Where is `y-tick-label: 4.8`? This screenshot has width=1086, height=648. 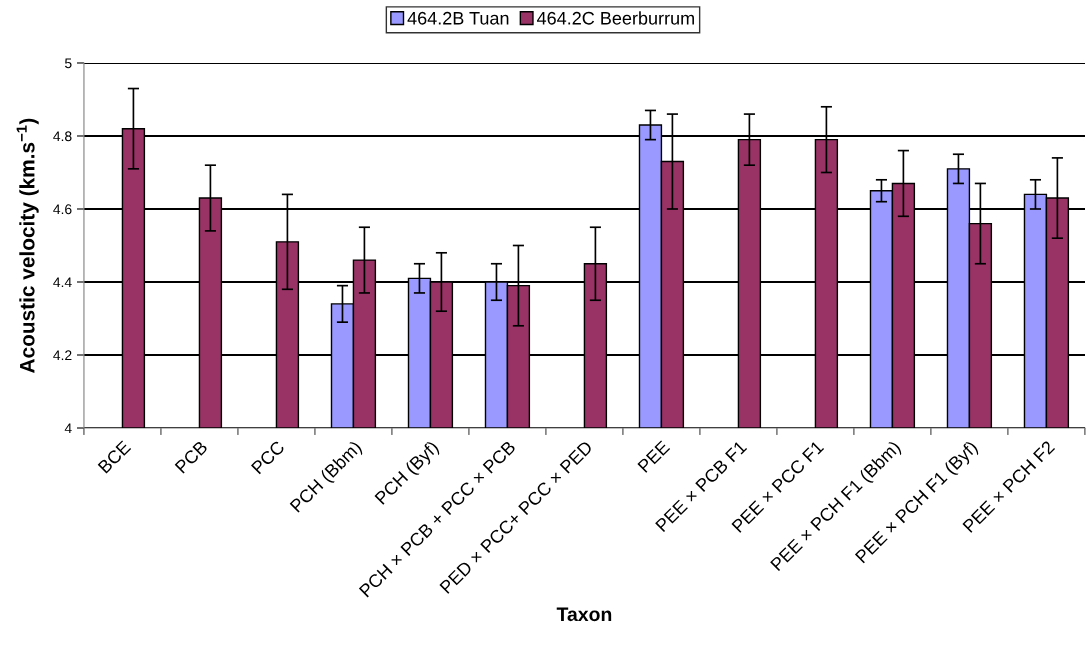 y-tick-label: 4.8 is located at coordinates (62, 136).